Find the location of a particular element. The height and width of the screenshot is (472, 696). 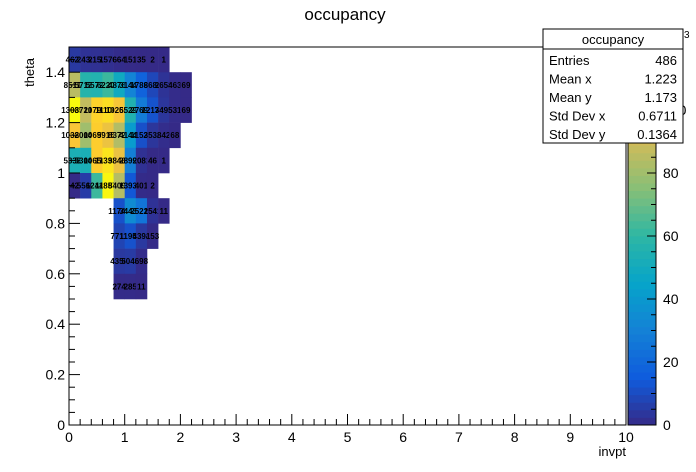

y-tick-label: 1.4 is located at coordinates (56, 72).